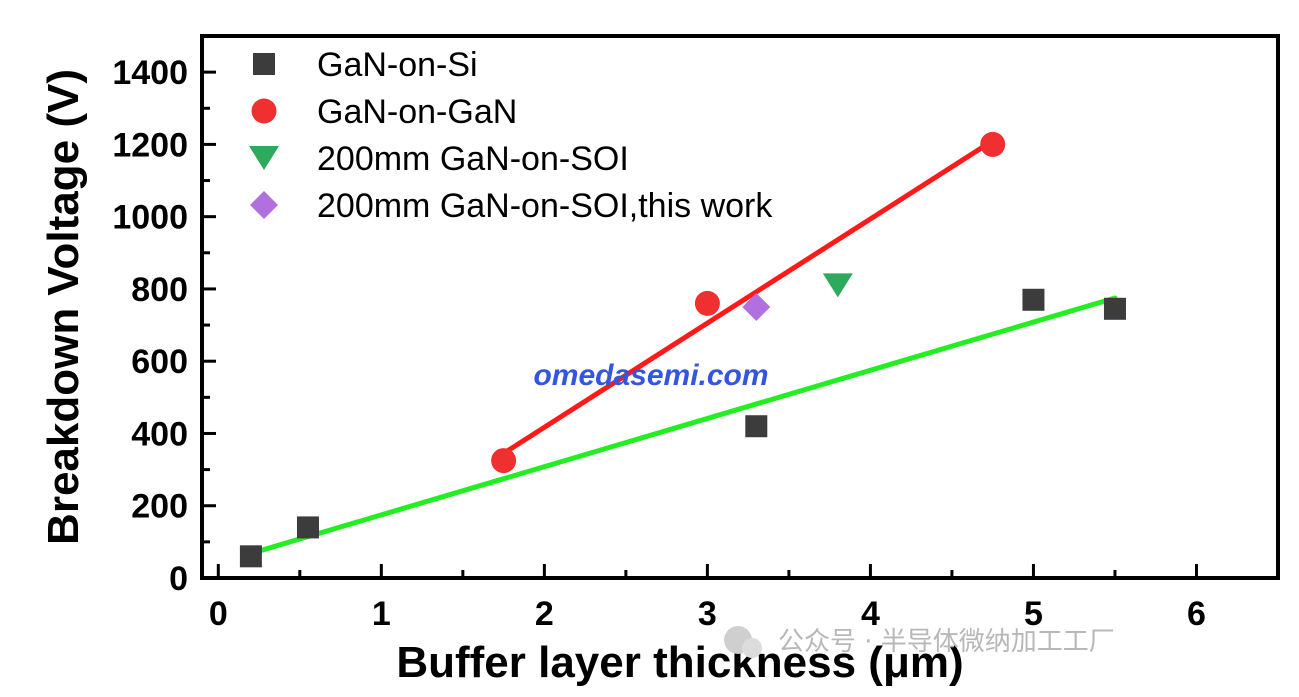  I want to click on footer-watermark: 公众号 · 半导体微纳加工工厂, so click(919, 642).